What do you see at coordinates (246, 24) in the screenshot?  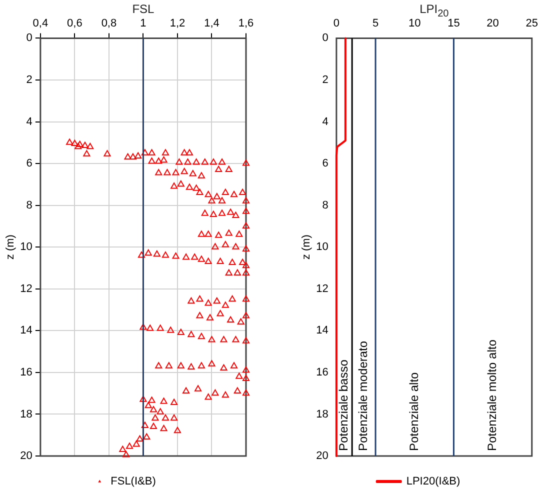 I see `x-tick-label: 1,6` at bounding box center [246, 24].